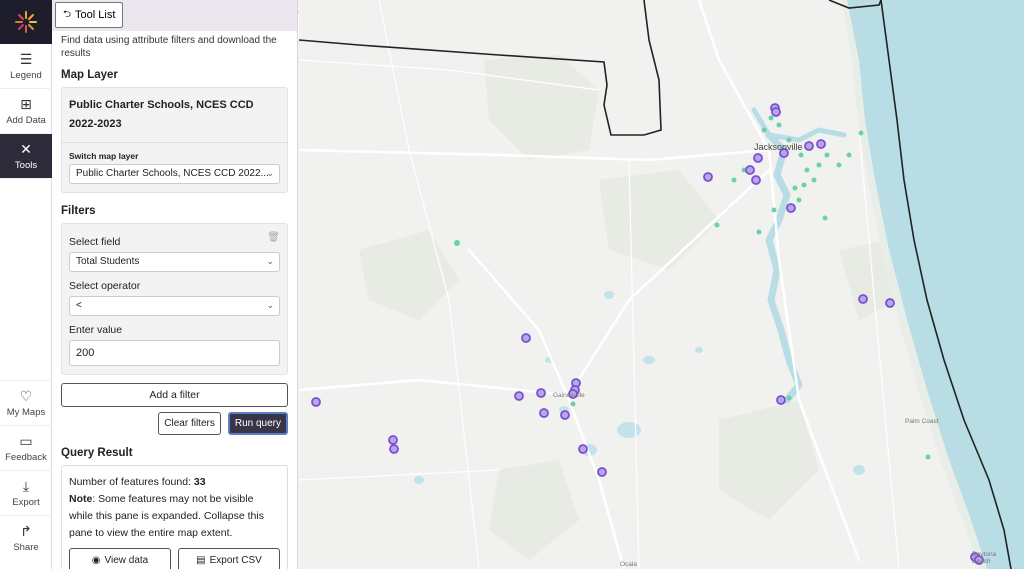  What do you see at coordinates (778, 147) in the screenshot?
I see `map-label-jacksonville: Jacksonville` at bounding box center [778, 147].